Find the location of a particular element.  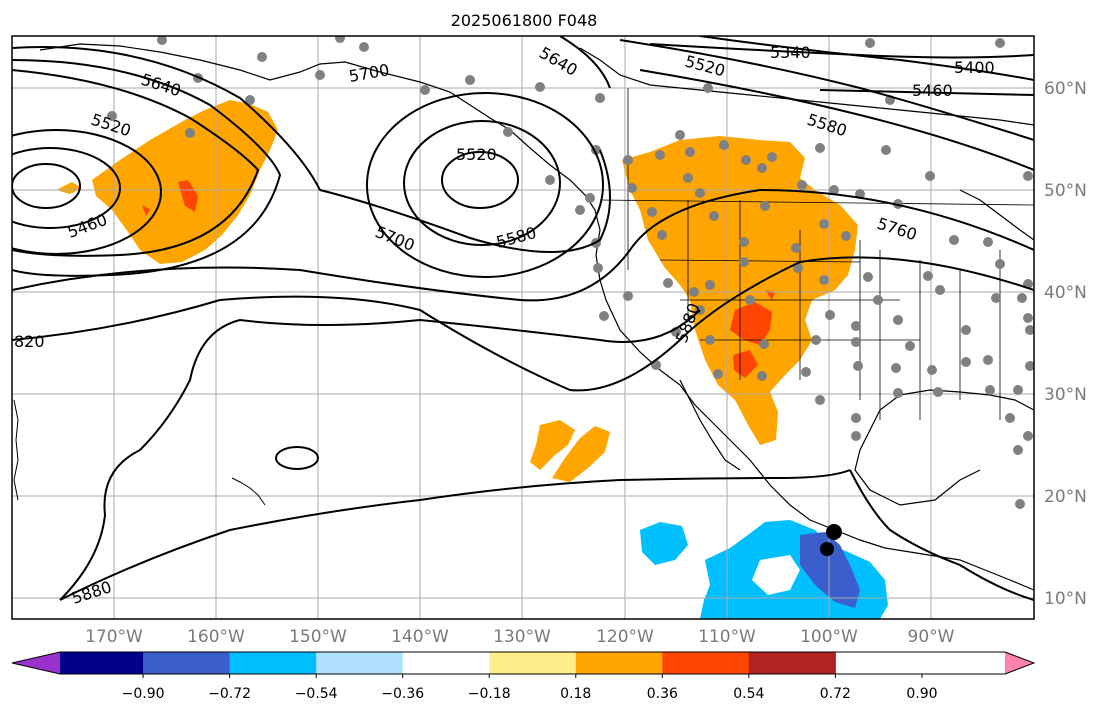

lon-label: 140°W is located at coordinates (420, 637).